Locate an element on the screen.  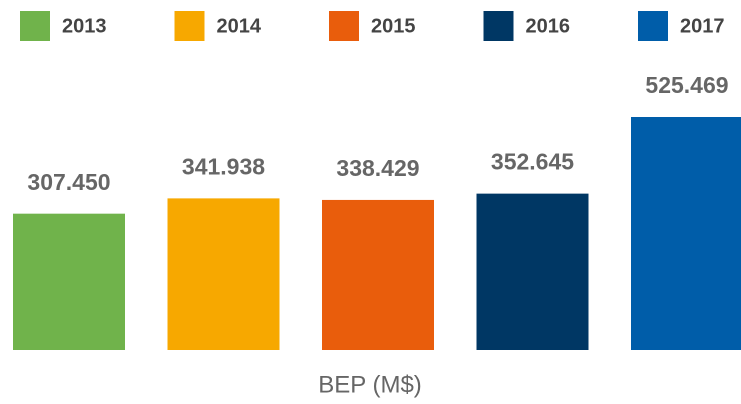
data-label: 307.450 is located at coordinates (68, 182).